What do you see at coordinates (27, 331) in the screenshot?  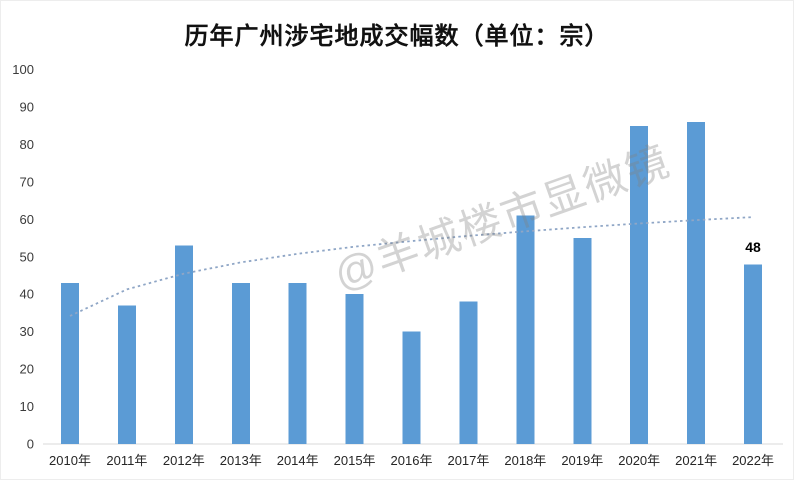 I see `y-axis-tick-label: 30` at bounding box center [27, 331].